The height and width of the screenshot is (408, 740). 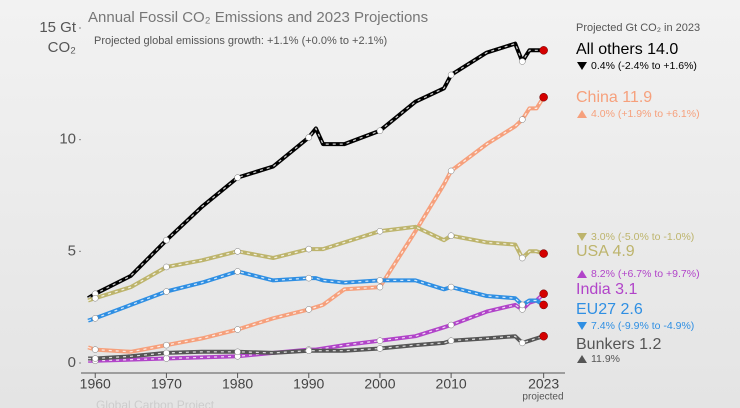 I want to click on legend-growth: 3.0% (-5.0% to -1.0%), so click(x=642, y=237).